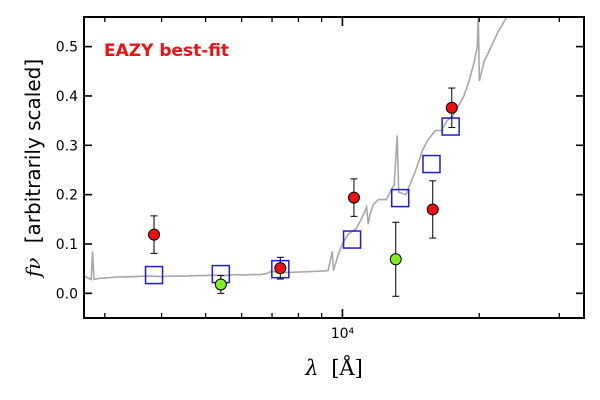 The image size is (600, 400). Describe the element at coordinates (67, 196) in the screenshot. I see `y-tick-label-2: 0.2` at that location.